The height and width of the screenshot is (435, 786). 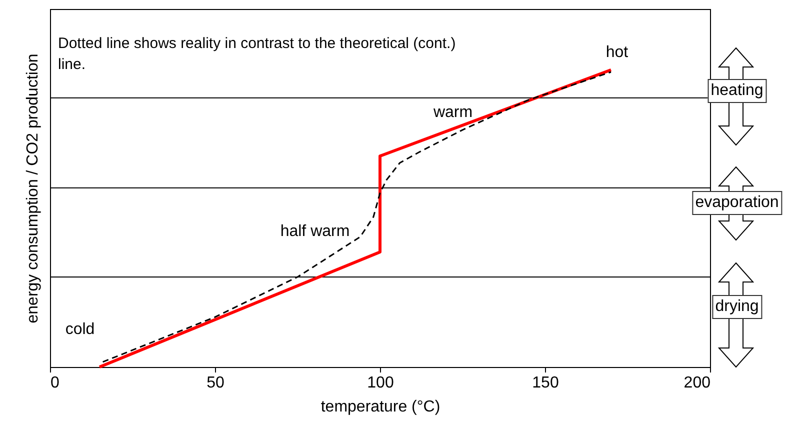 I want to click on annotation: cold, so click(x=80, y=330).